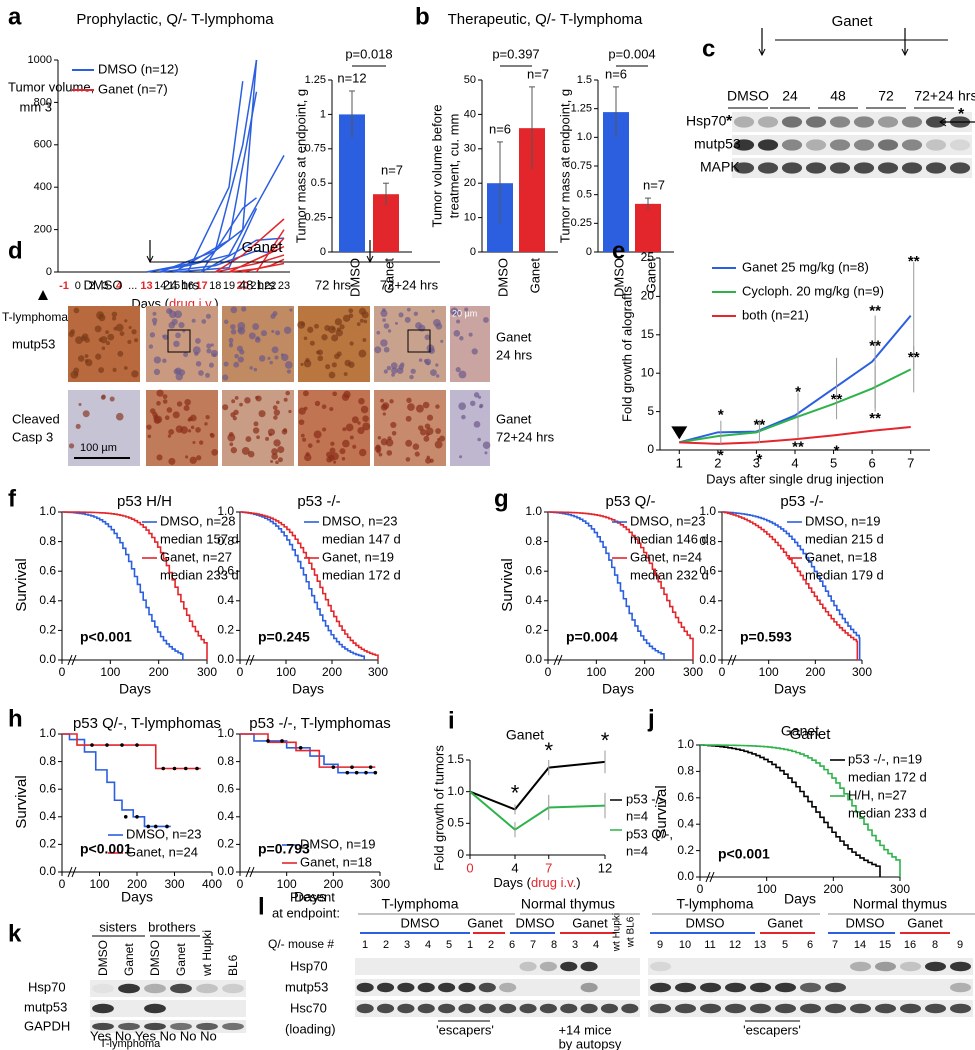 The width and height of the screenshot is (975, 1050). What do you see at coordinates (961, 114) in the screenshot?
I see `marker: *` at bounding box center [961, 114].